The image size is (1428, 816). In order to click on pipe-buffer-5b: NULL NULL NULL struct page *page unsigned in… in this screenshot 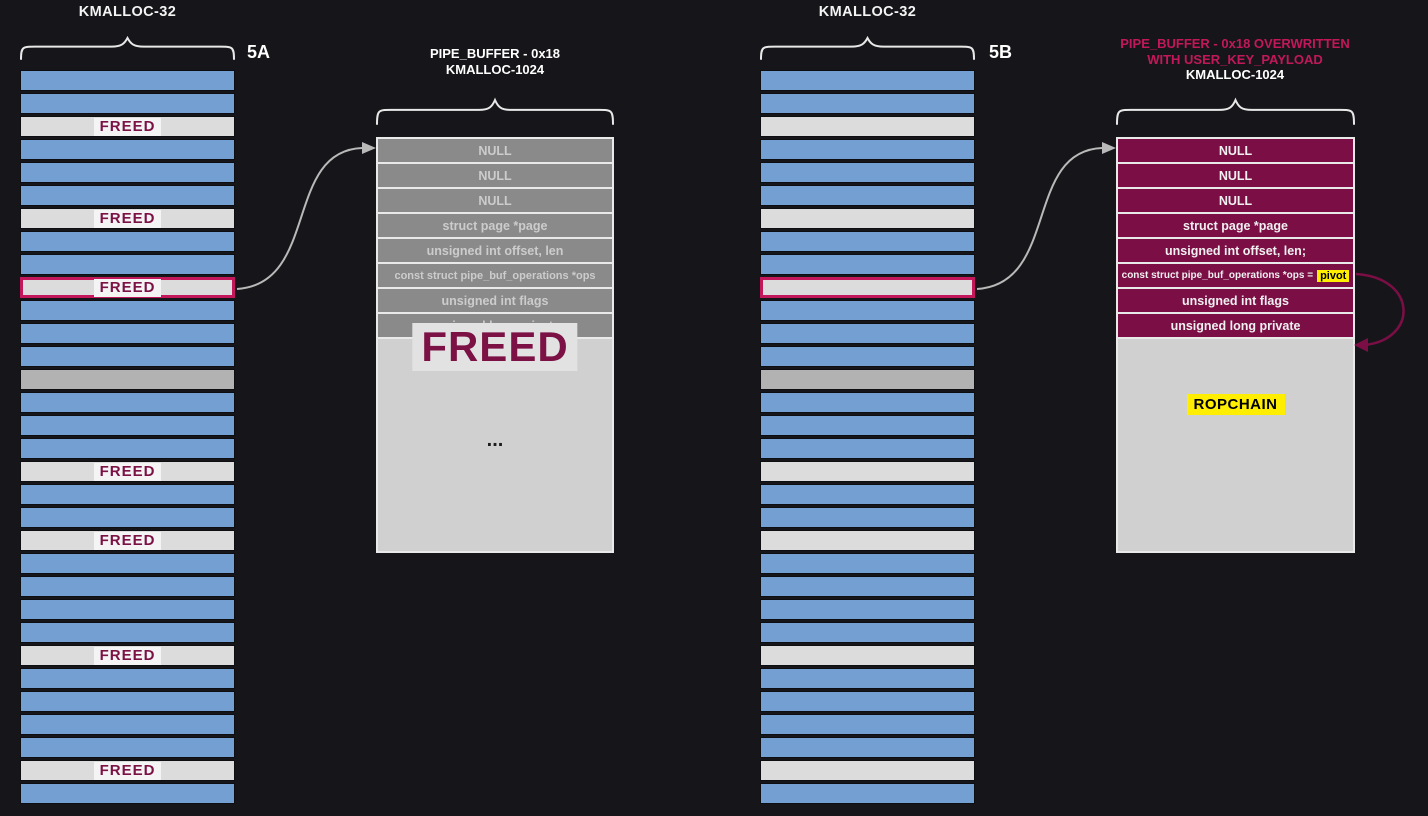, I will do `click(1235, 345)`.